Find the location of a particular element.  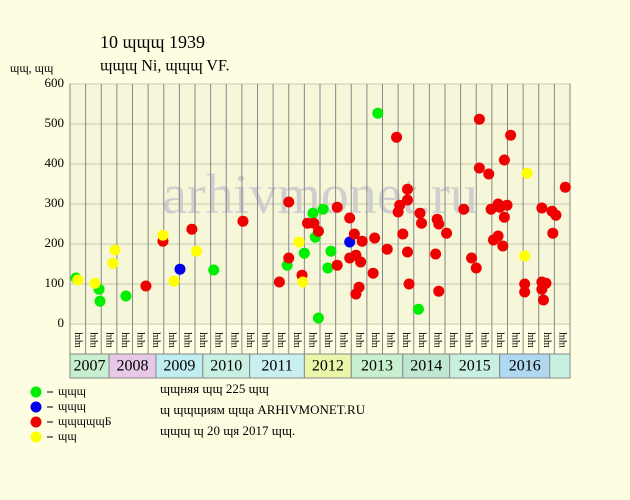

y-axis-label: ɰɰ, ɰɰ is located at coordinates (32, 68).